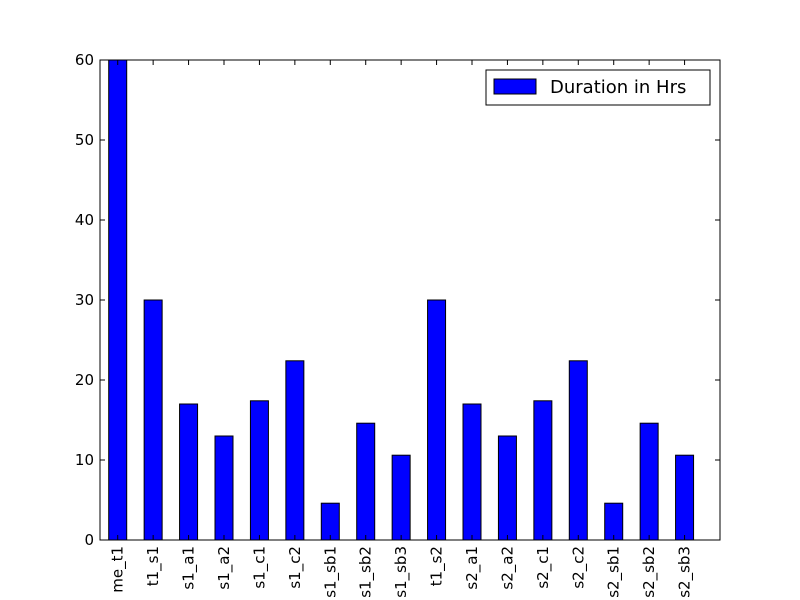 Image resolution: width=800 pixels, height=600 pixels. Describe the element at coordinates (153, 420) in the screenshot. I see `bar-t1_s1` at that location.